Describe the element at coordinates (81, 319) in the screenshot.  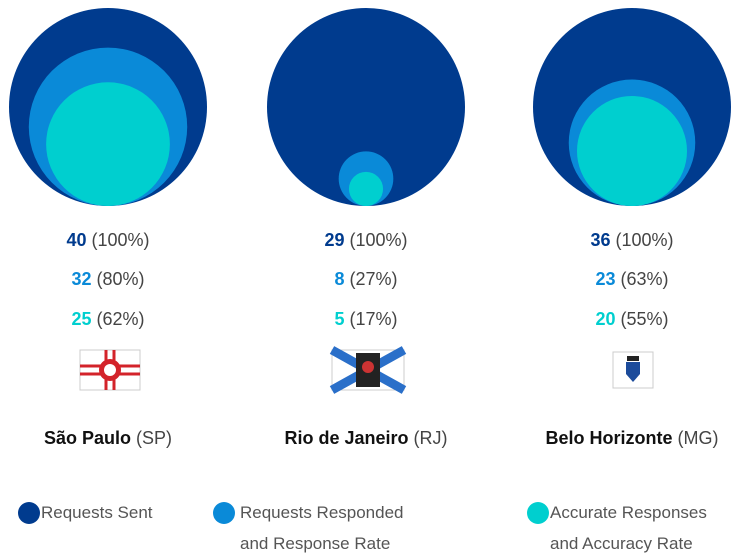
I see `value-number: 25` at that location.